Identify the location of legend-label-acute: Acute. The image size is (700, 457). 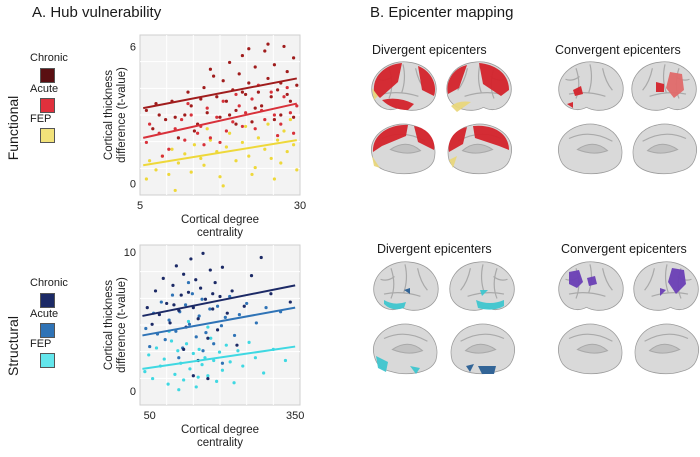
(44, 314).